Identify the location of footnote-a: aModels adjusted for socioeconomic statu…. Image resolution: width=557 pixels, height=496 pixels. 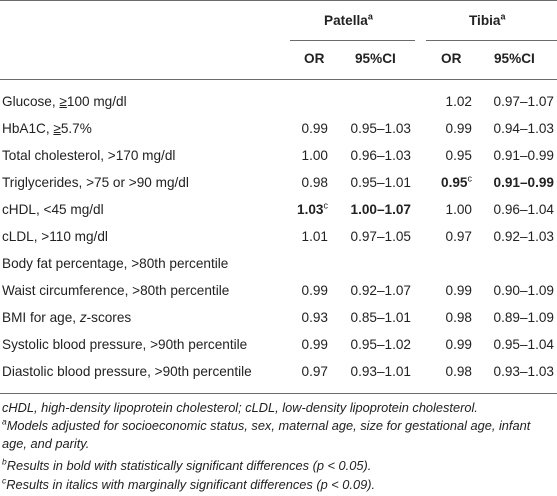
(266, 433).